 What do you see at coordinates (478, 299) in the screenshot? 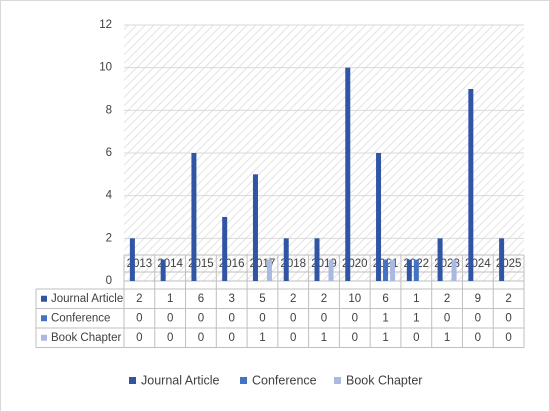
I see `table-cell: 9` at bounding box center [478, 299].